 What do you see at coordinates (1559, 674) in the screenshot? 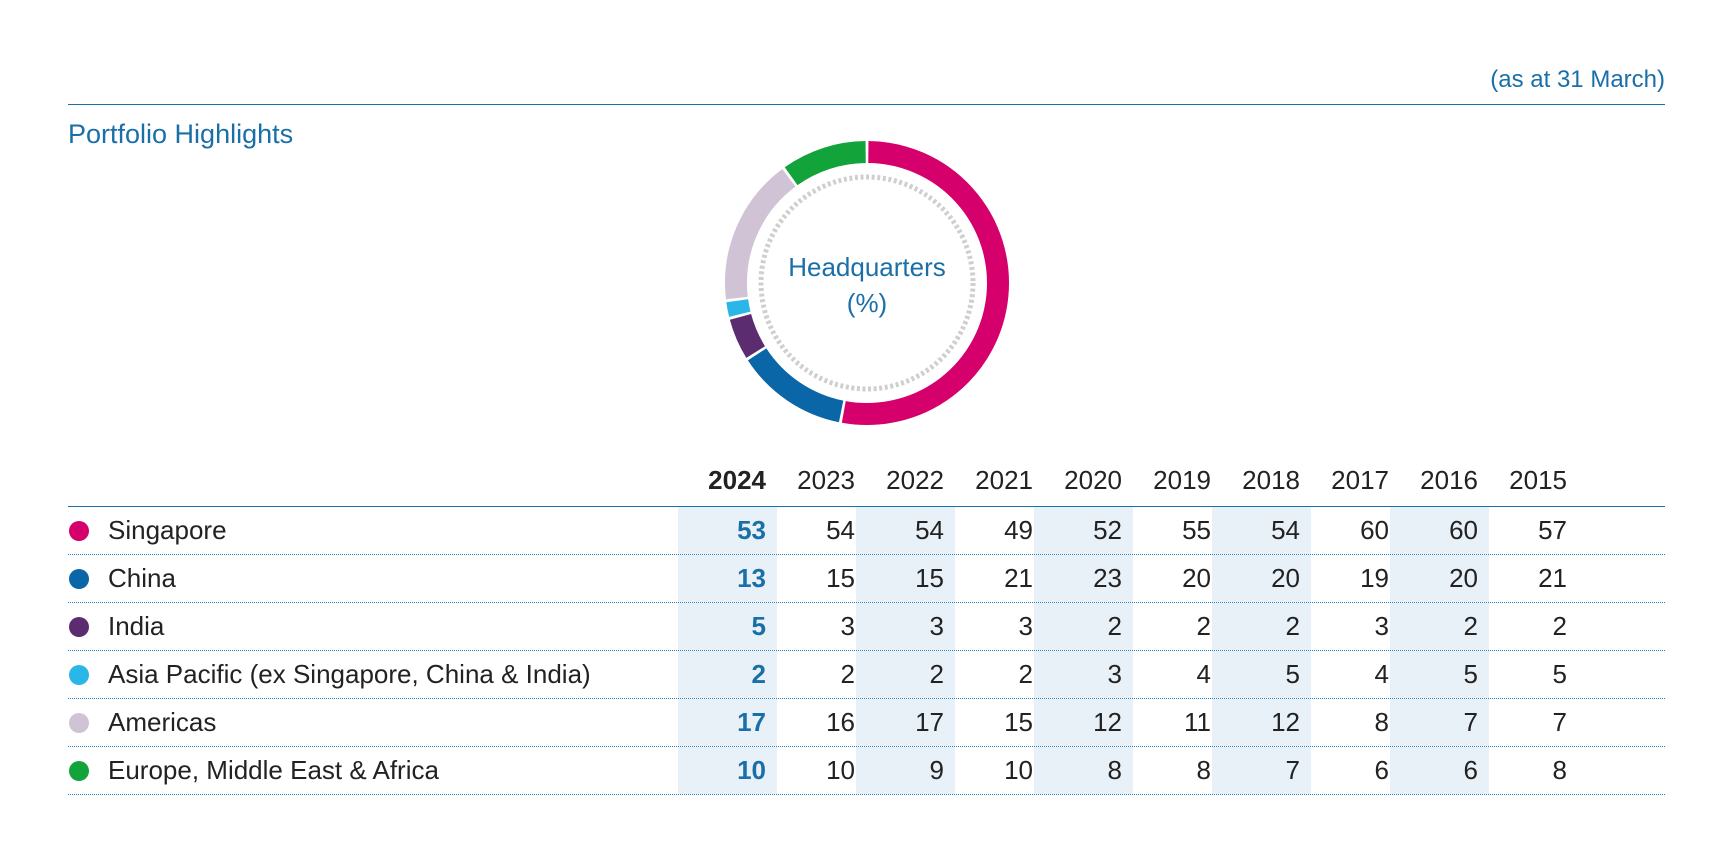
I see `table-cell-2015: 5` at bounding box center [1559, 674].